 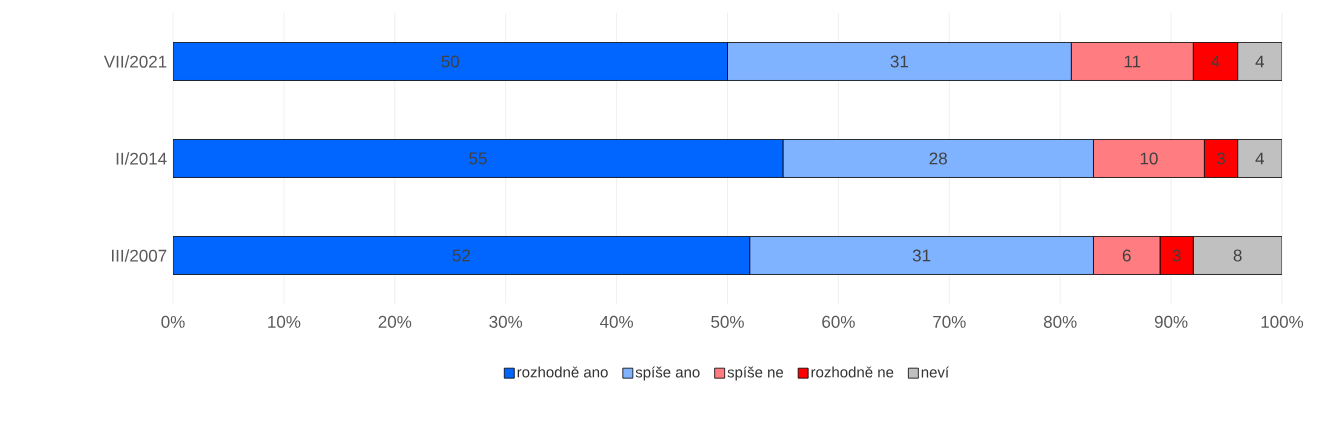 I want to click on data-label: 55, so click(x=478, y=158).